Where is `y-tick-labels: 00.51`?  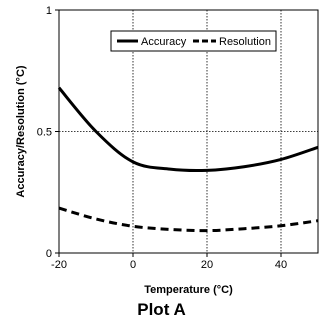
y-tick-labels: 00.51 is located at coordinates (48, 132).